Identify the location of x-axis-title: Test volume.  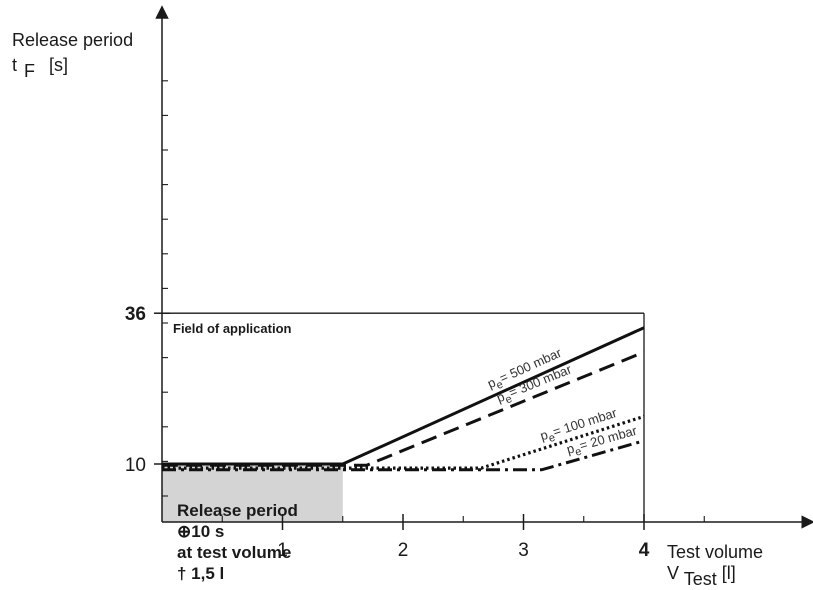
(715, 552).